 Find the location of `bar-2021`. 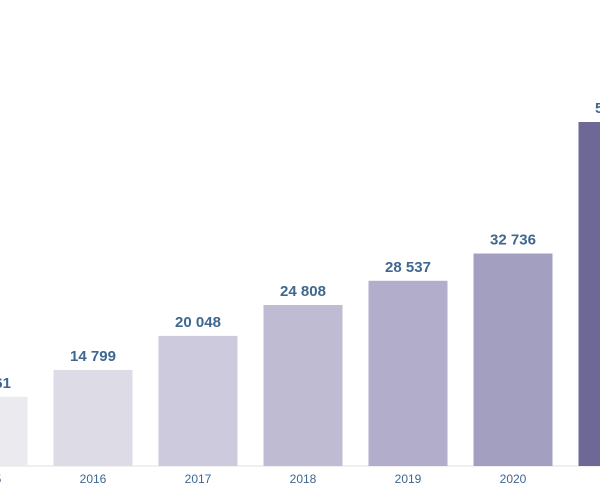

bar-2021 is located at coordinates (589, 294).